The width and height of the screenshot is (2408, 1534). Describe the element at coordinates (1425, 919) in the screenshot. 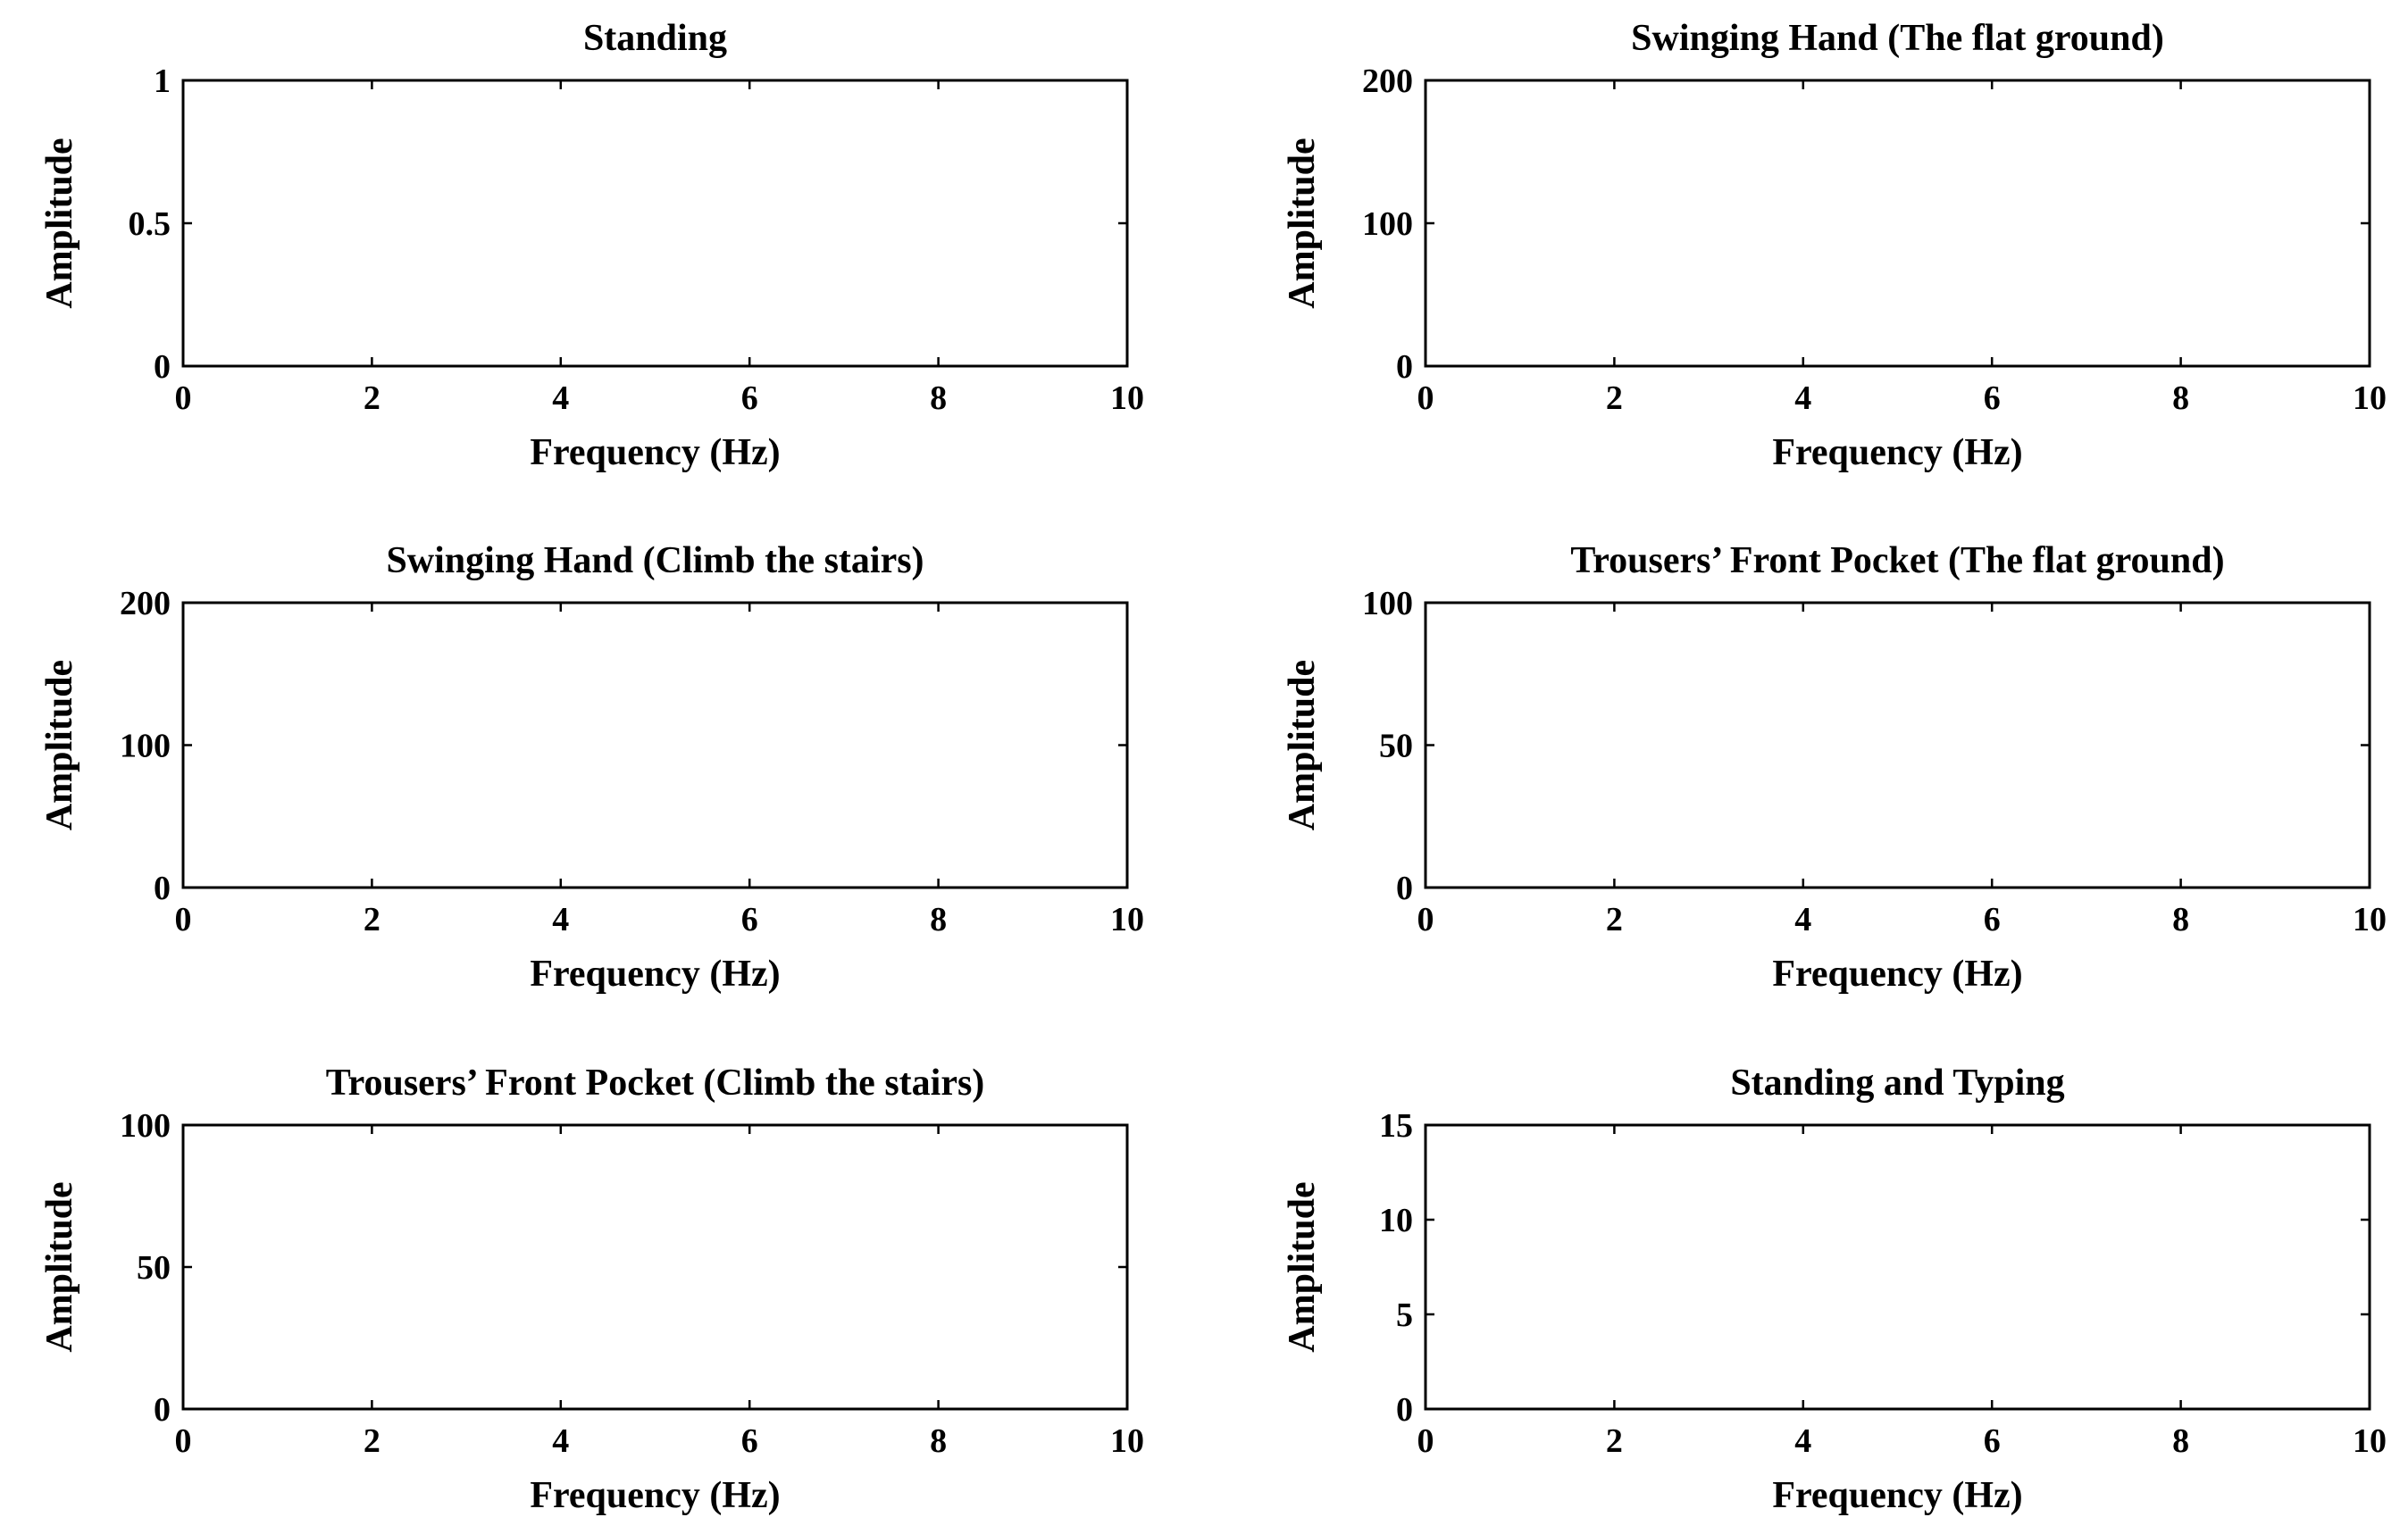

I see `chart-4-x-tick-label: 0` at that location.